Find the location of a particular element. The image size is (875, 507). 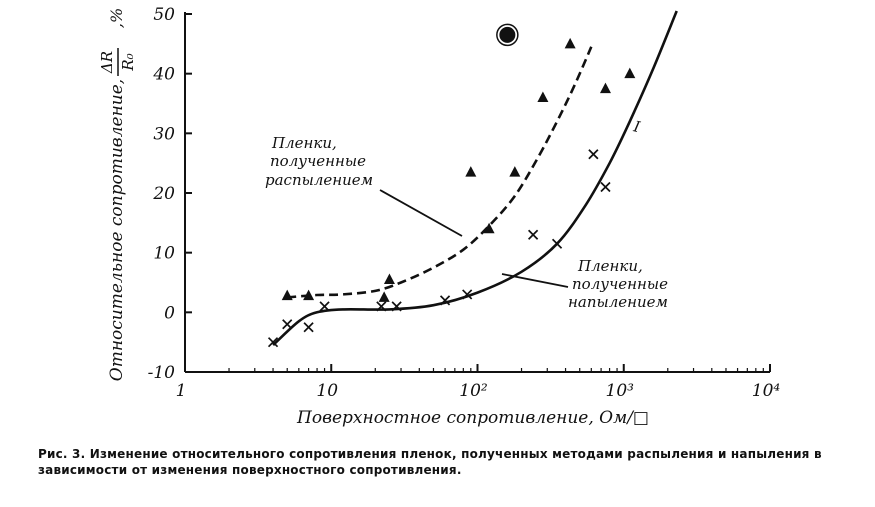

y-axis-label-num: ΔR is located at coordinates (107, 62).